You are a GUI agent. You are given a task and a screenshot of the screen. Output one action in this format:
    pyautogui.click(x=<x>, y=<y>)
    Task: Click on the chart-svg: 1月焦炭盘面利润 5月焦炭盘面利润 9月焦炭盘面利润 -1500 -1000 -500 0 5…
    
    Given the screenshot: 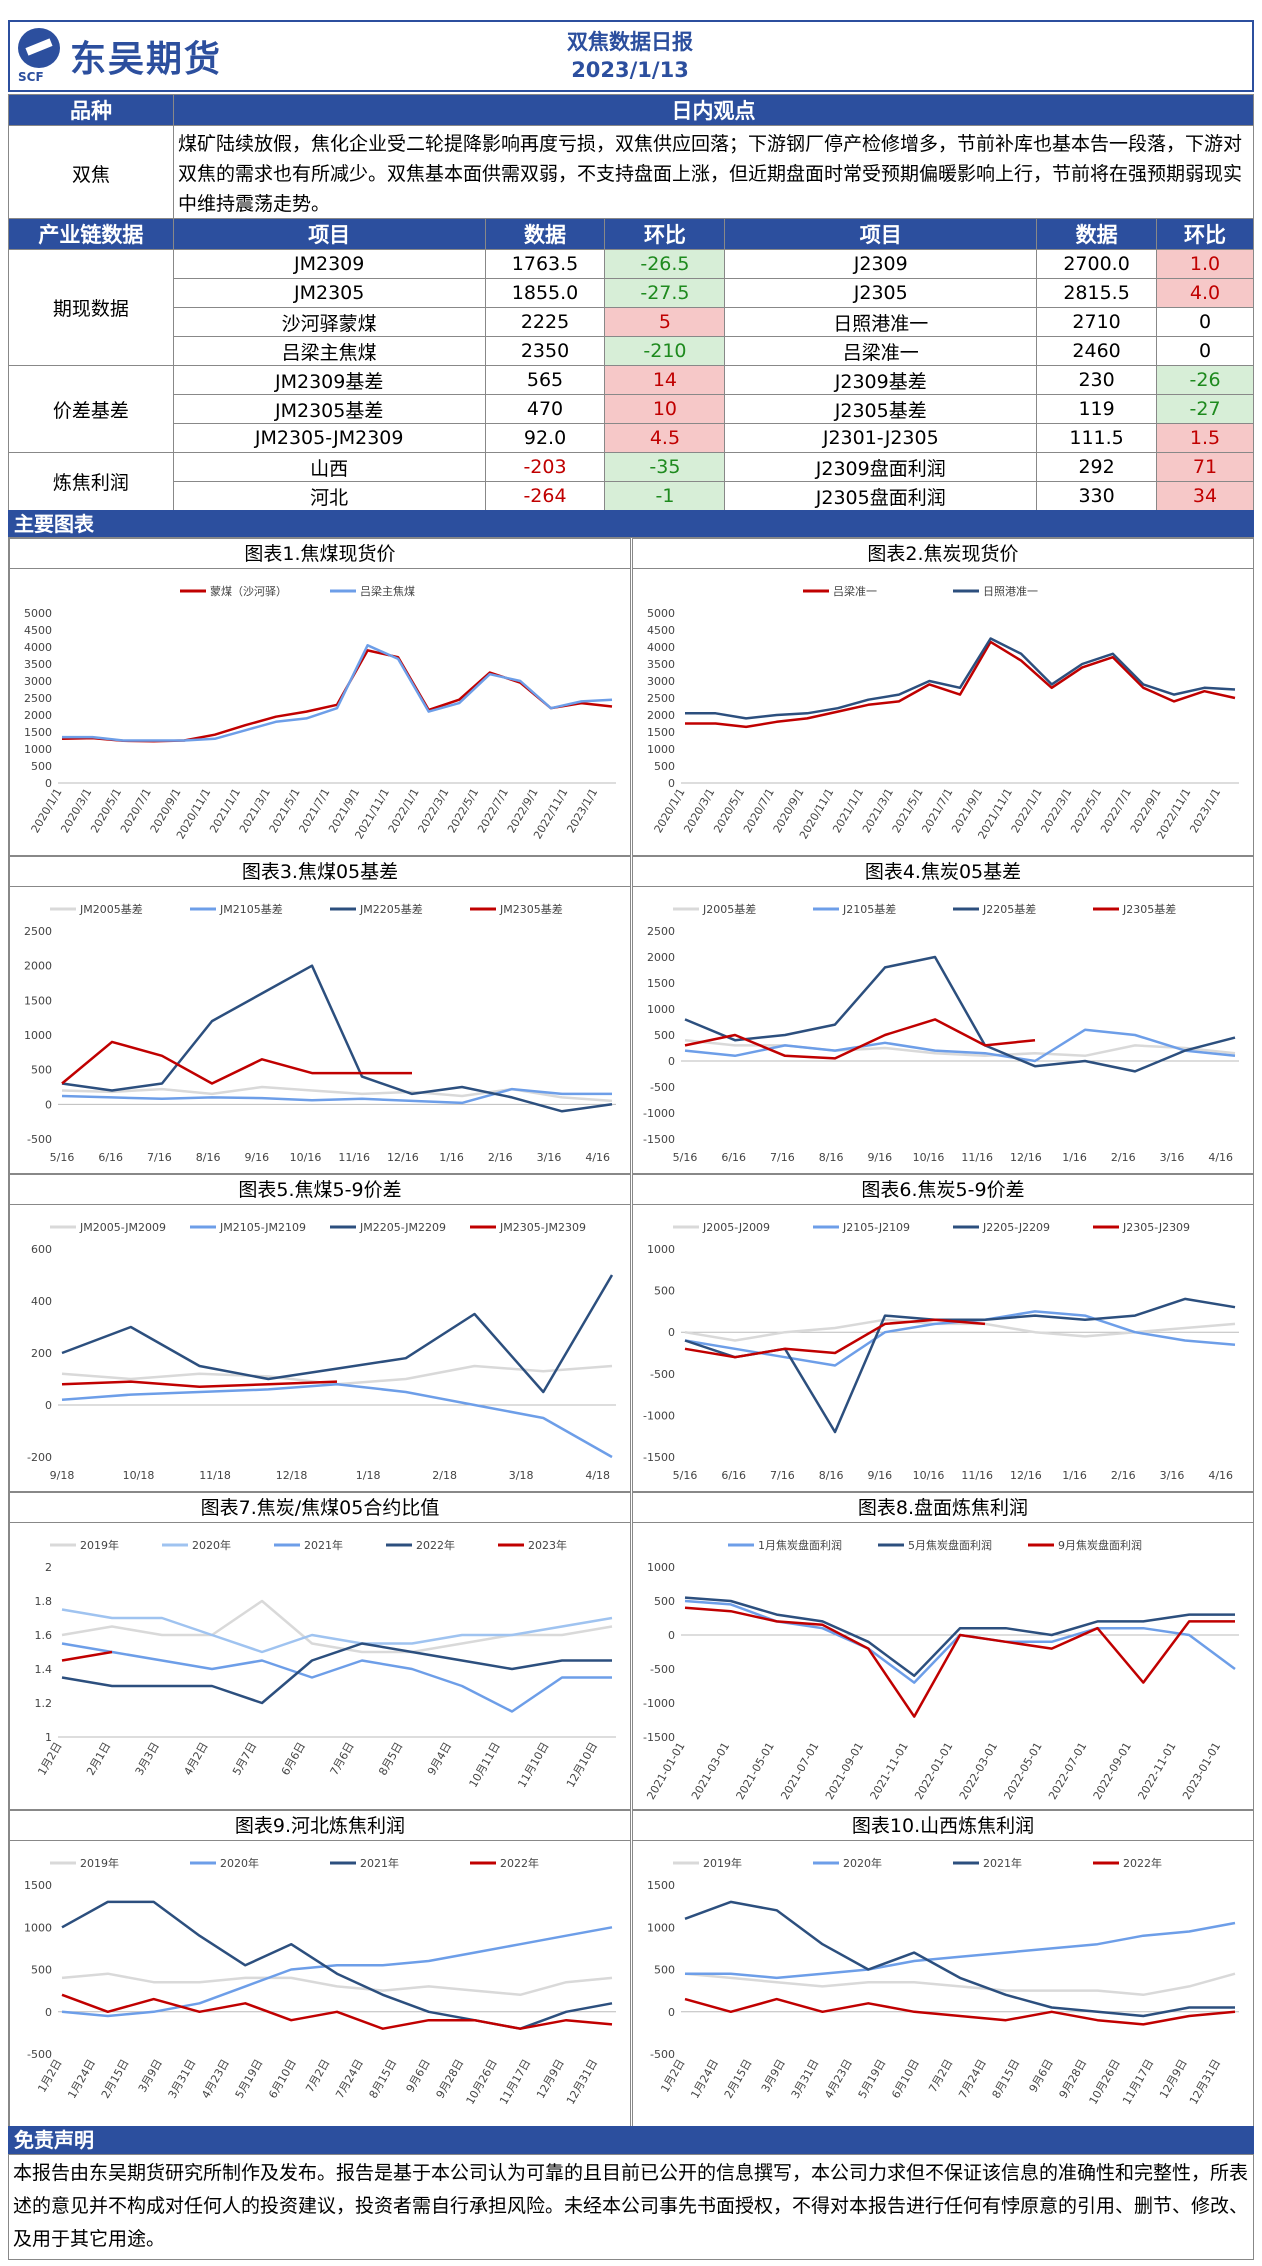 What is the action you would take?
    pyautogui.click(x=941, y=1670)
    